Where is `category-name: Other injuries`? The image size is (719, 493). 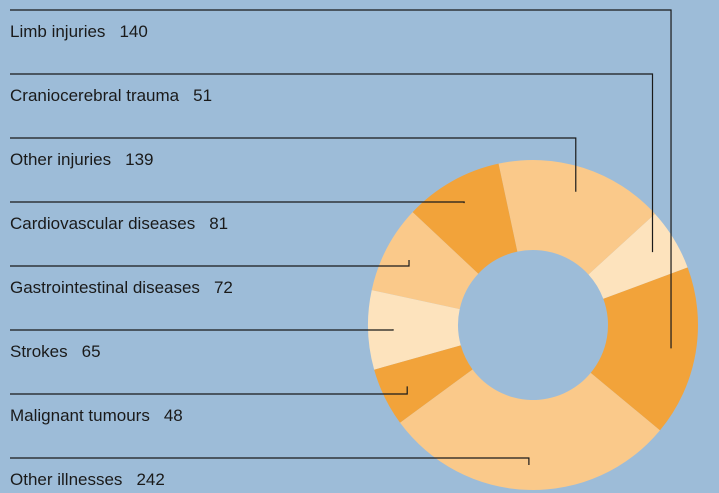 category-name: Other injuries is located at coordinates (60, 159).